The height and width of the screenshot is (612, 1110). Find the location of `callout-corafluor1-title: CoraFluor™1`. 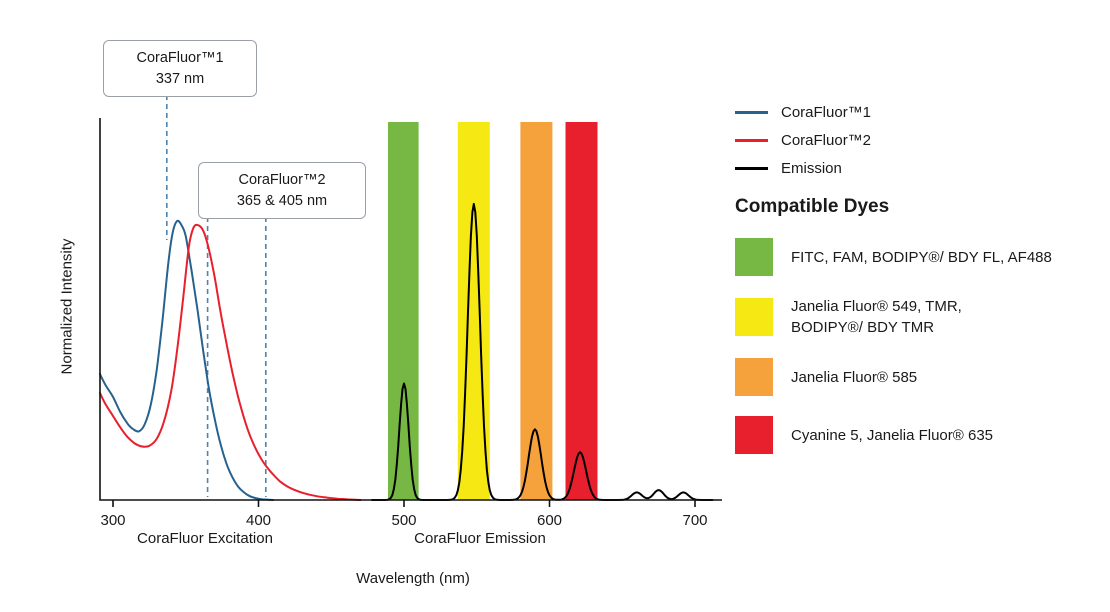

callout-corafluor1-title: CoraFluor™1 is located at coordinates (180, 58).